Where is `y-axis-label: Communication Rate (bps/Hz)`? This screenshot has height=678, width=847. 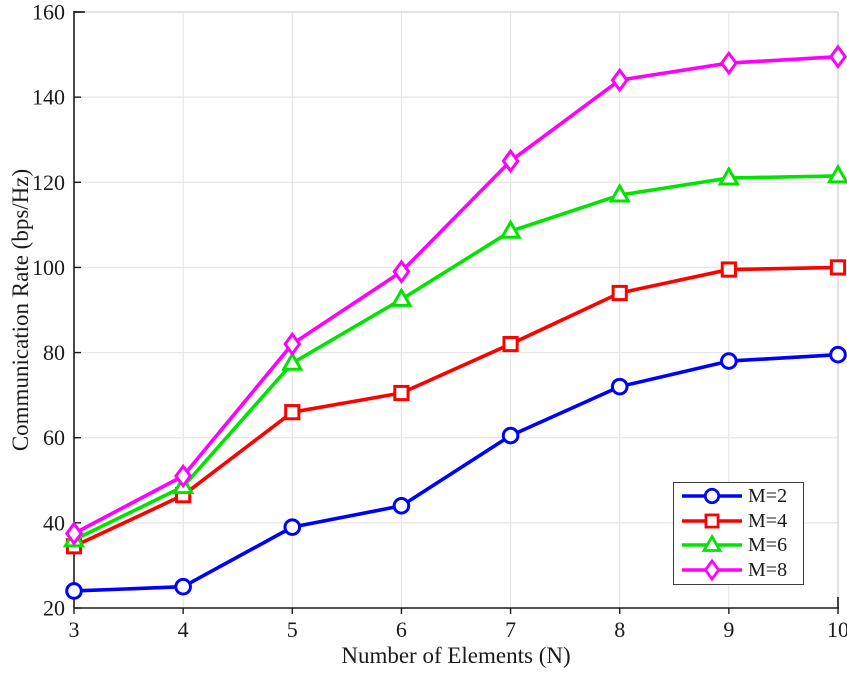 y-axis-label: Communication Rate (bps/Hz) is located at coordinates (20, 310).